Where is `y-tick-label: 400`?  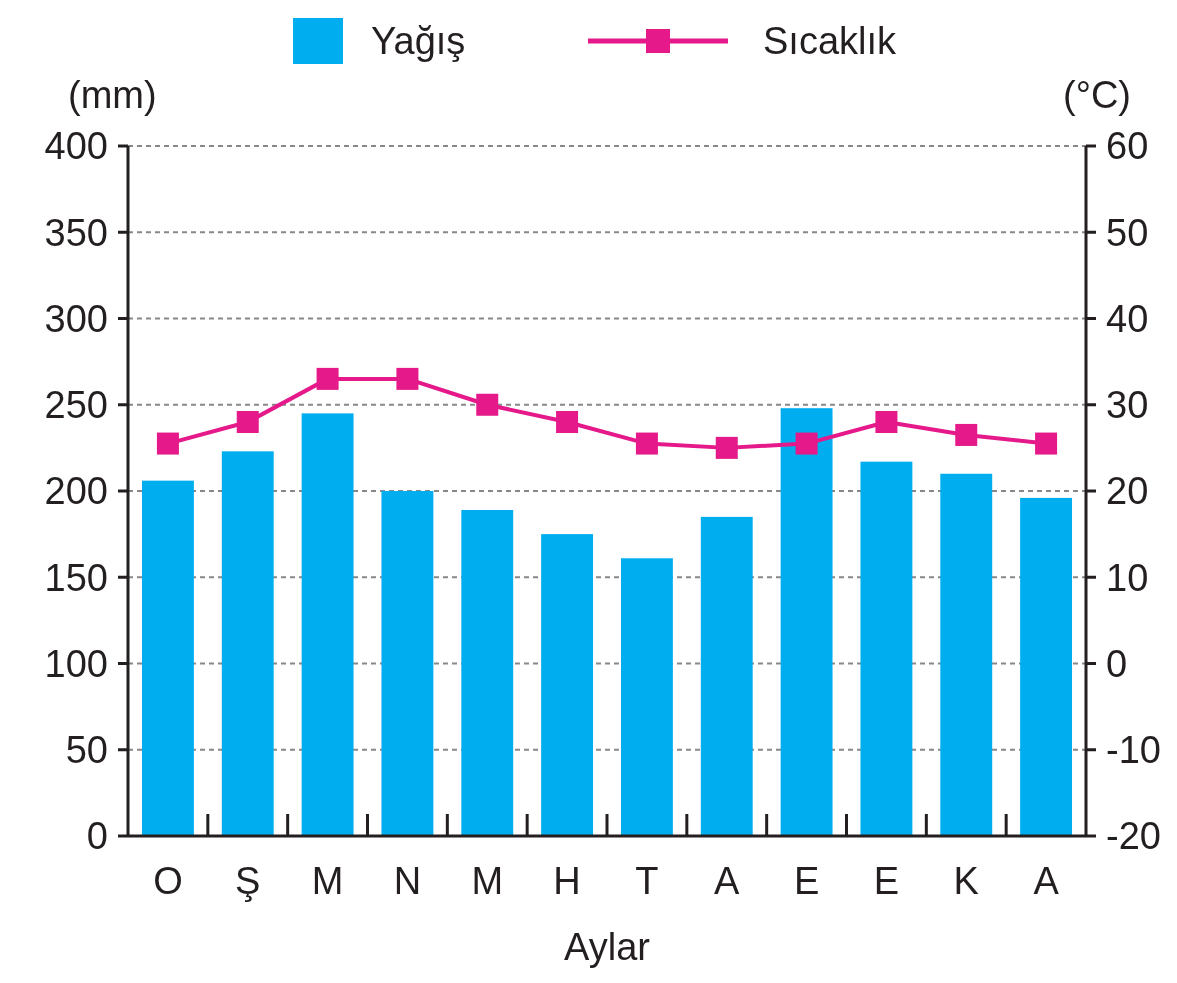
y-tick-label: 400 is located at coordinates (76, 146).